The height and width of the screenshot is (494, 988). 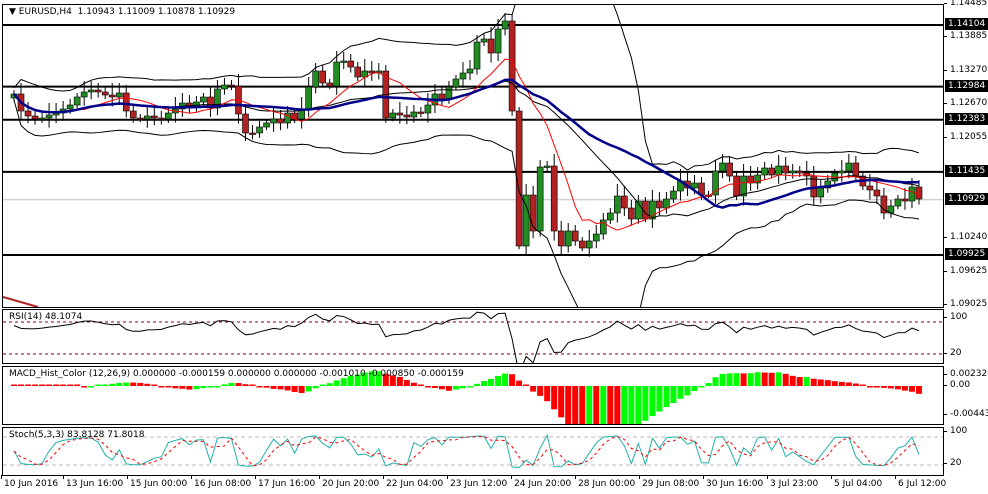 What do you see at coordinates (93, 482) in the screenshot?
I see `time-label: 13 Jun 16:00` at bounding box center [93, 482].